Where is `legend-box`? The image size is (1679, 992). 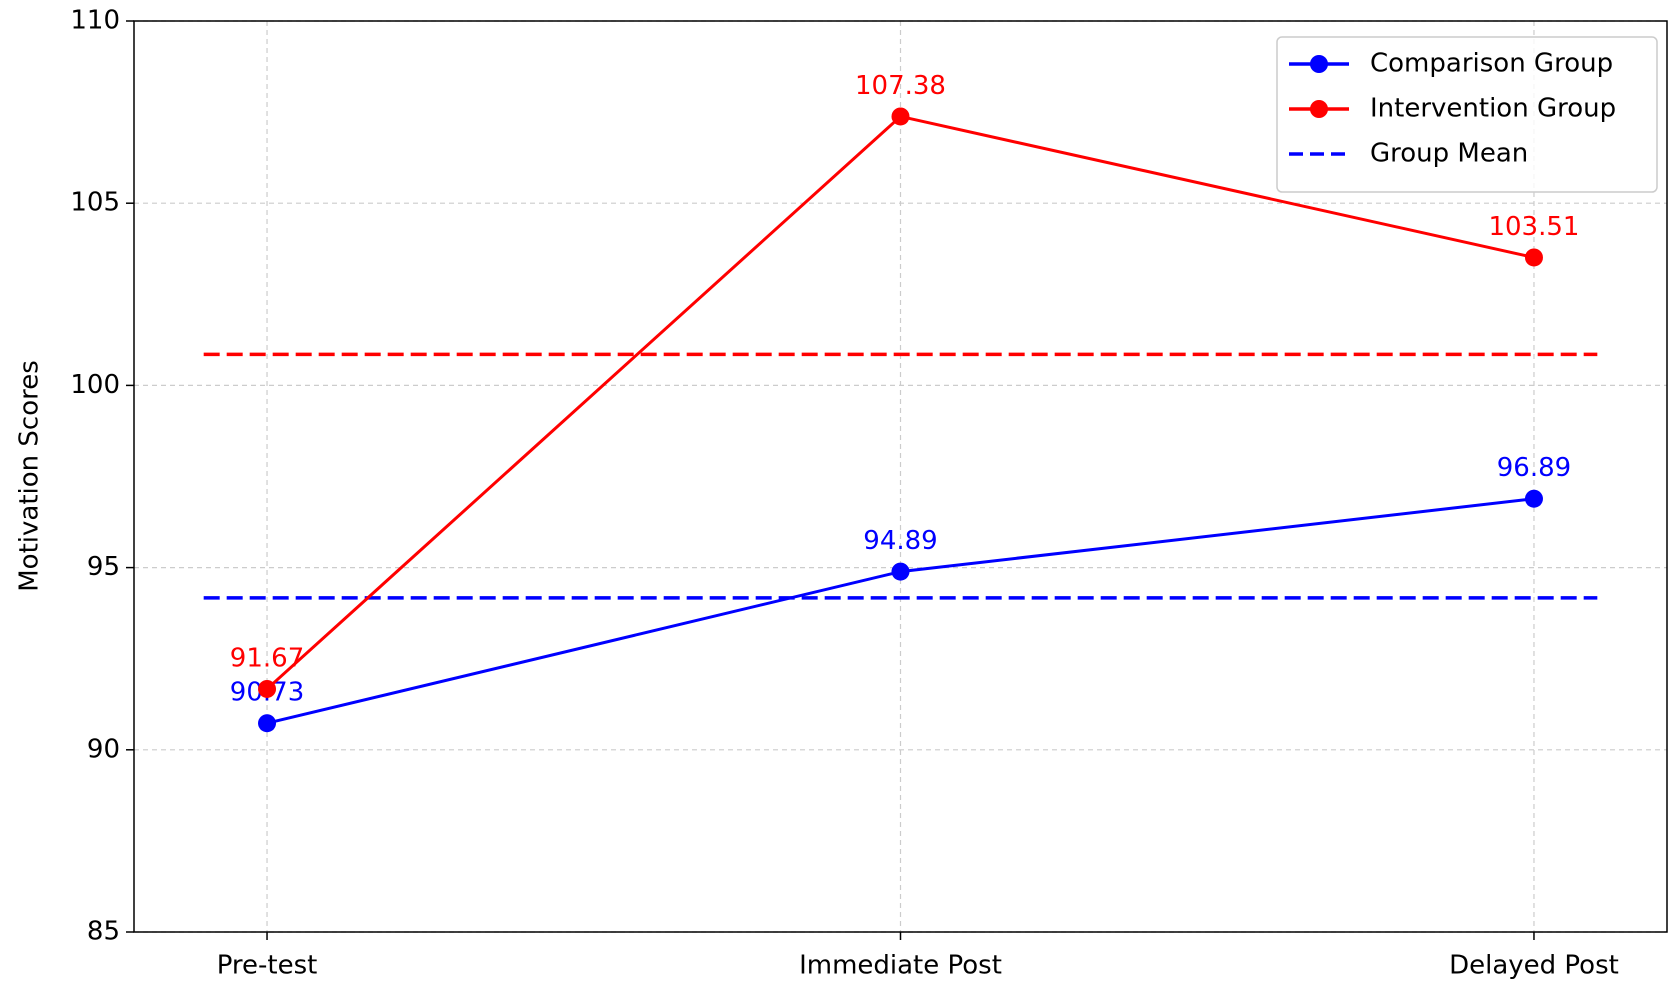
legend-box is located at coordinates (1467, 114).